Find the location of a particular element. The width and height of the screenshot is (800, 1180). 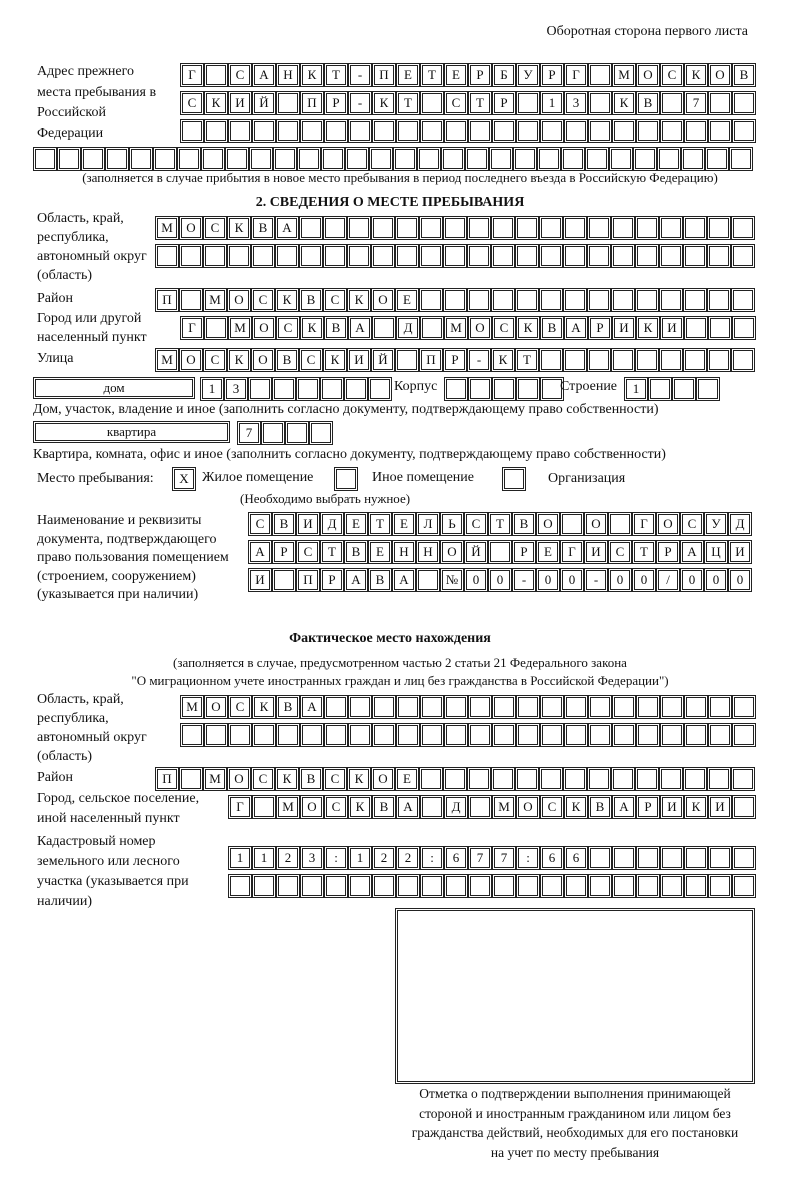

char-cell: Г is located at coordinates (240, 807).